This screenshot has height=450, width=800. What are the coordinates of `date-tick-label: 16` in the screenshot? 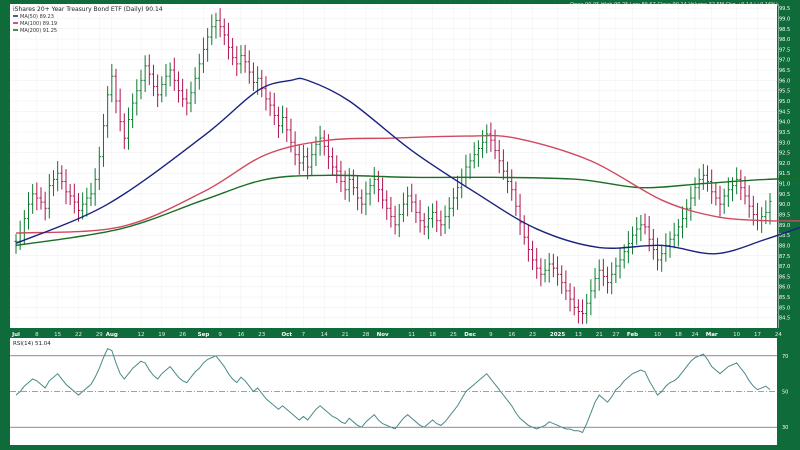 It's located at (511, 335).